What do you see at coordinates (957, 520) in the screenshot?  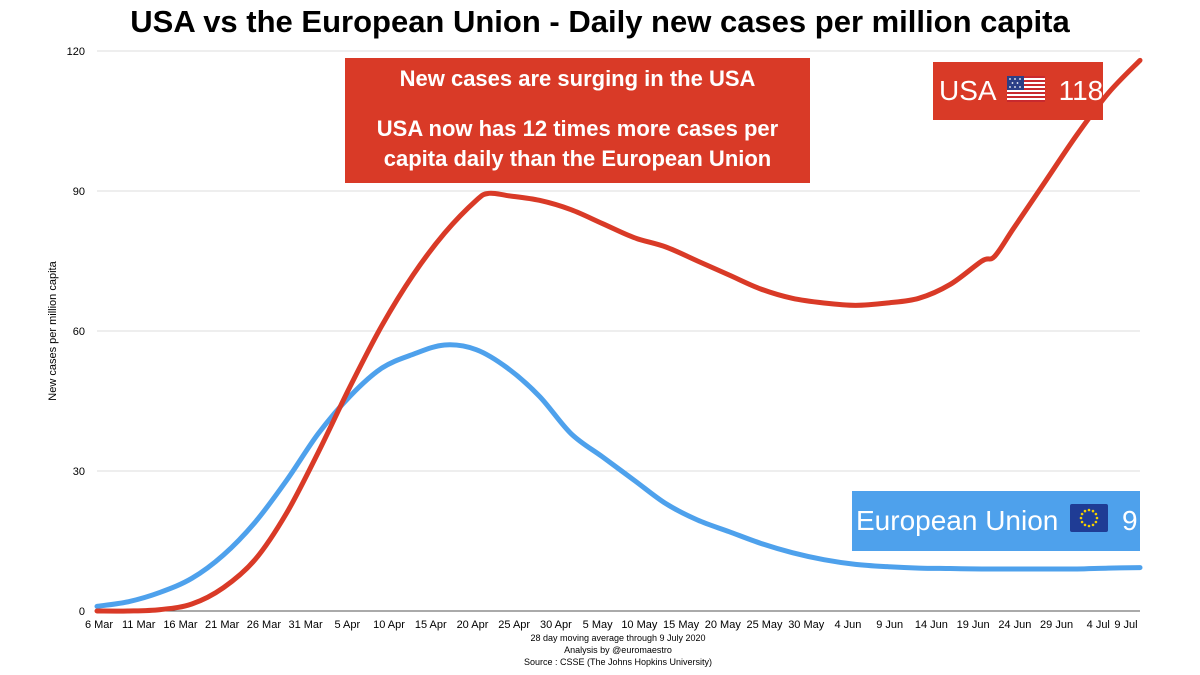 I see `eu-label-name: European Union` at bounding box center [957, 520].